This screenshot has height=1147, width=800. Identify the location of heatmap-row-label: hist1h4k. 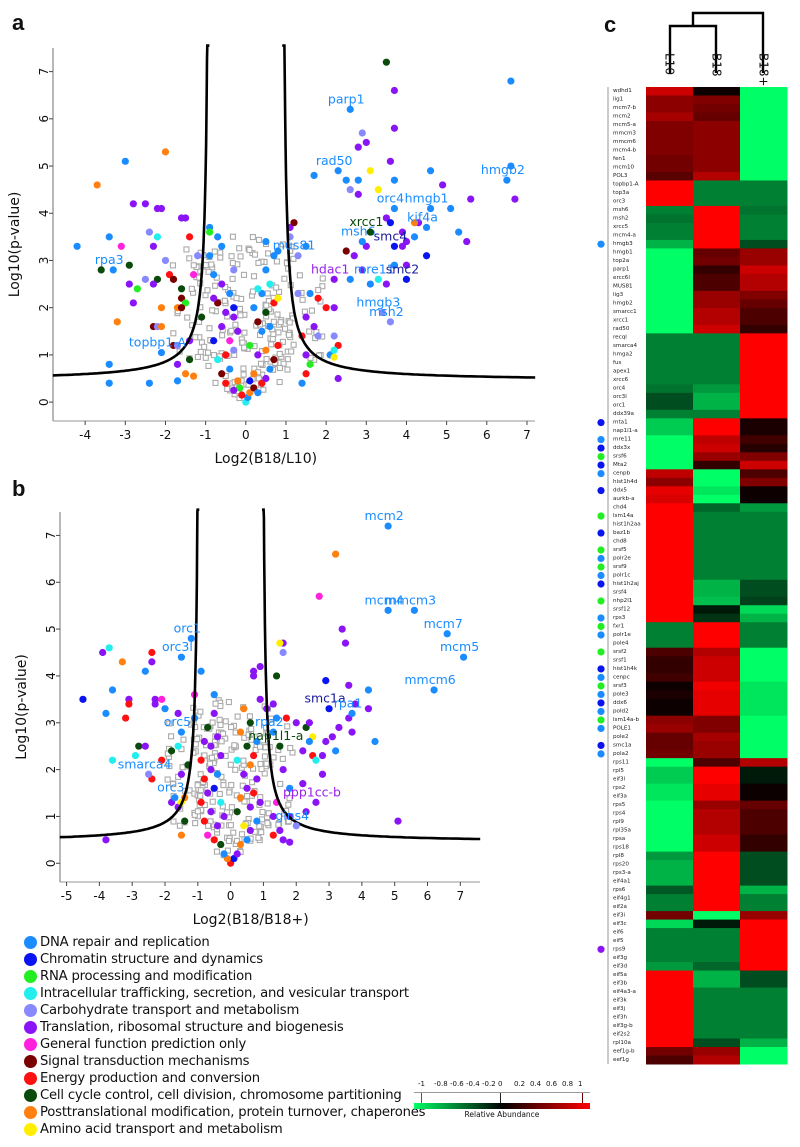
(625, 669).